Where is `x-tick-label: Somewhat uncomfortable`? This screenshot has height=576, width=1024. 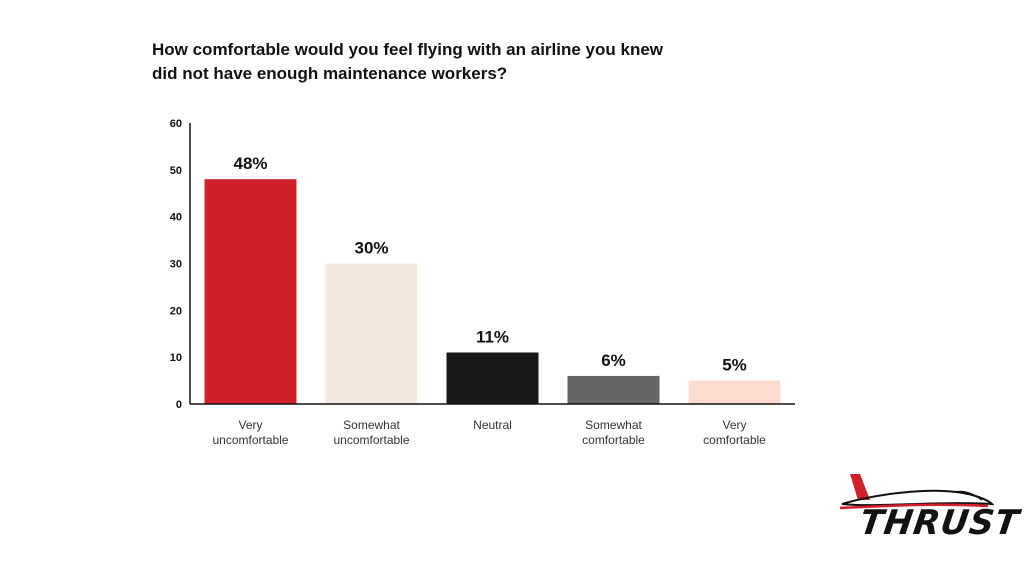 x-tick-label: Somewhat uncomfortable is located at coordinates (372, 433).